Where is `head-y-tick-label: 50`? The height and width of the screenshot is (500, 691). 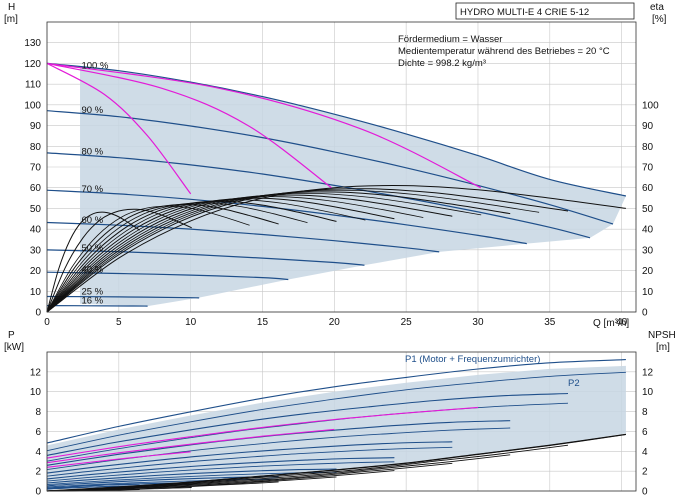 head-y-tick-label: 50 is located at coordinates (36, 209).